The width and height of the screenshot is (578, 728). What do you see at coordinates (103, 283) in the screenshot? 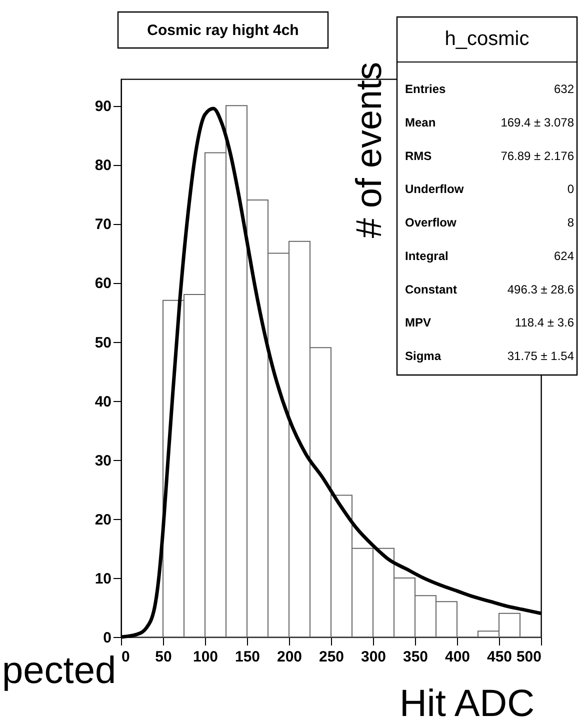
I see `y-tick-label: 60` at bounding box center [103, 283].